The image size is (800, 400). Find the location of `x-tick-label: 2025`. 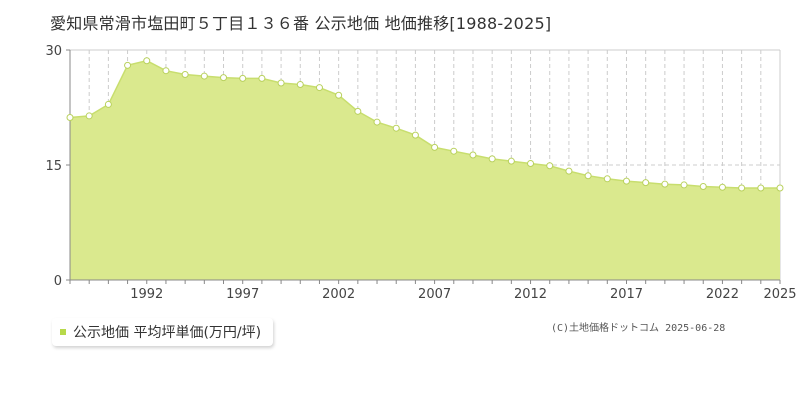

x-tick-label: 2025 is located at coordinates (779, 294).